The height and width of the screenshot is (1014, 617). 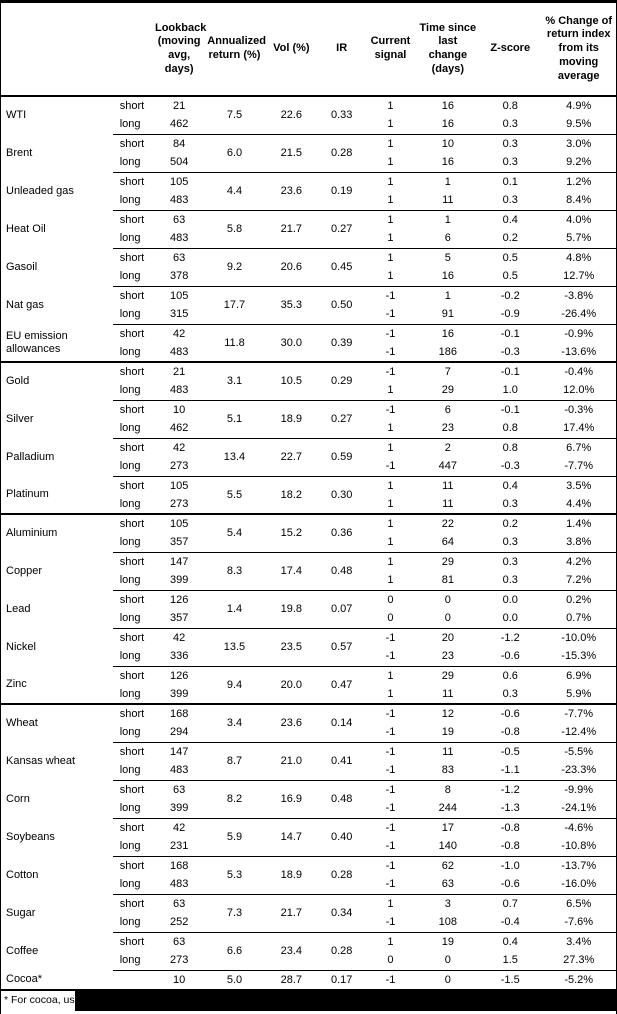 I want to click on commodity-name: Gasoil, so click(x=22, y=266).